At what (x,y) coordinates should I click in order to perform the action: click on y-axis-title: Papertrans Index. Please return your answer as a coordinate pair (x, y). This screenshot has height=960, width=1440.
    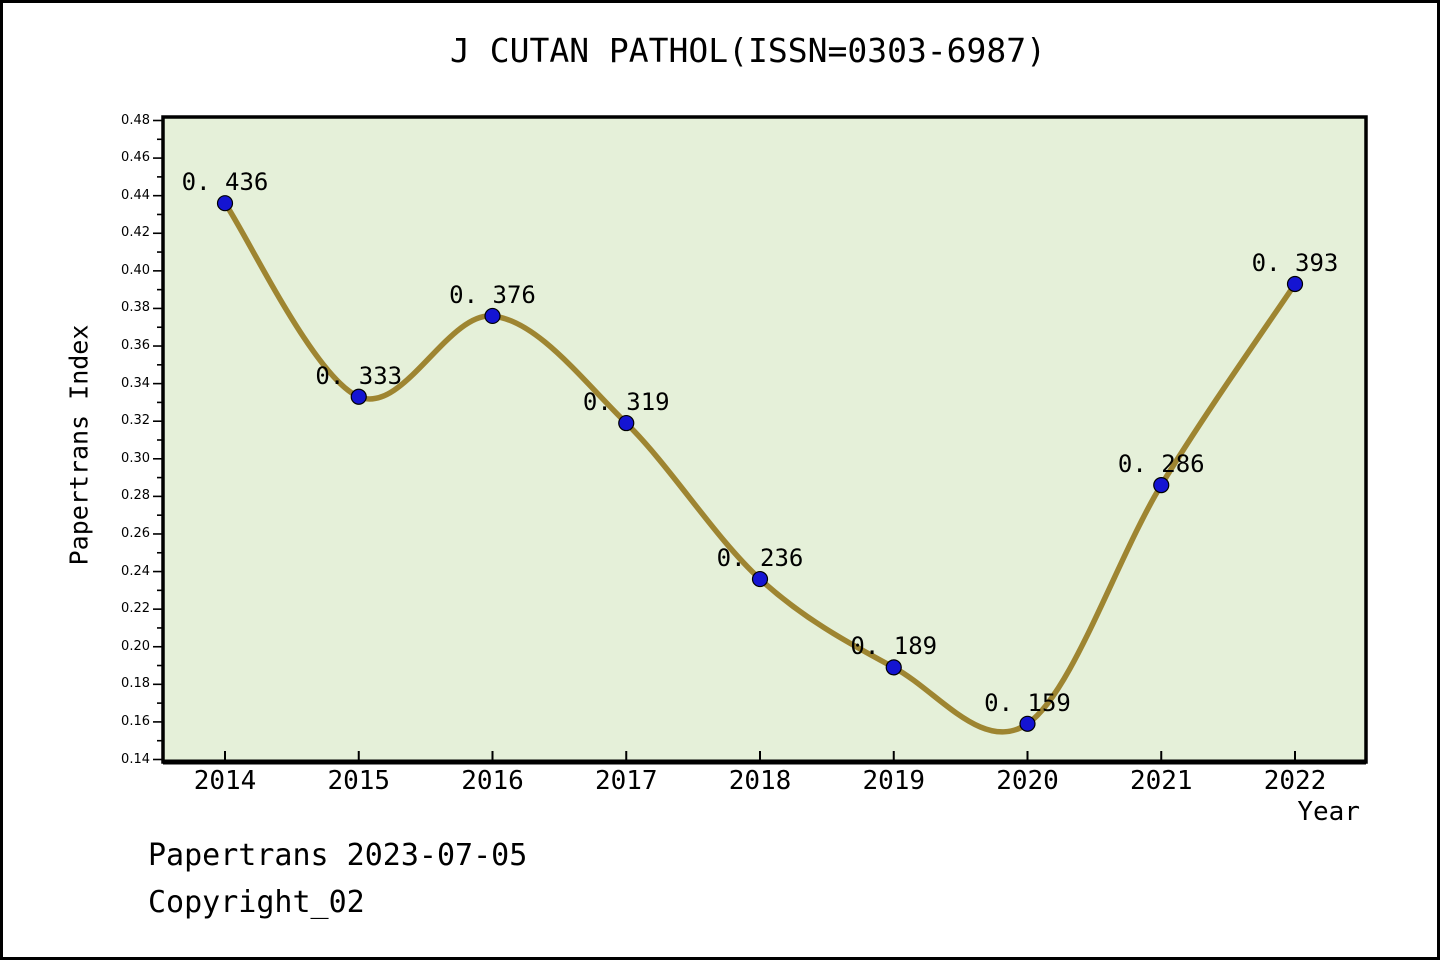
    Looking at the image, I should click on (79, 445).